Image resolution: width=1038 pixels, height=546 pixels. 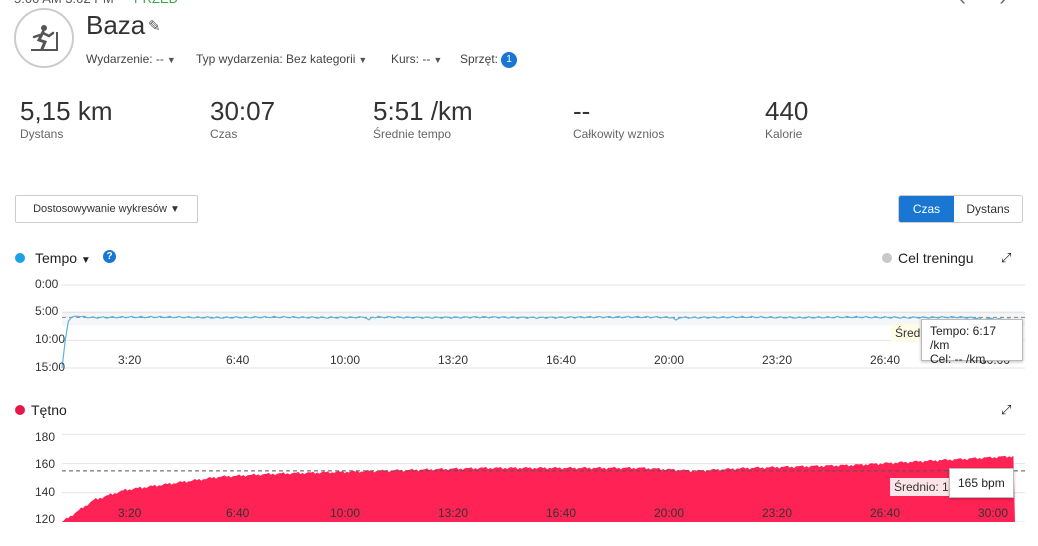 What do you see at coordinates (44, 38) in the screenshot?
I see `treadmill-runner-icon` at bounding box center [44, 38].